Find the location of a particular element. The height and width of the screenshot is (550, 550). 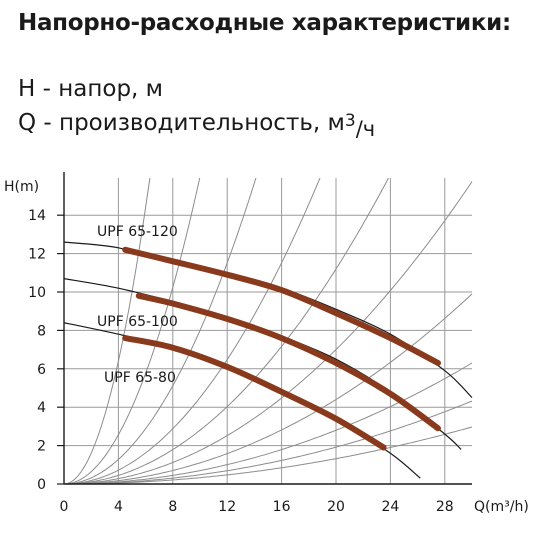

series-labels: UPF 65-120 UPF 65-100 UPF 65-80 is located at coordinates (137, 305).